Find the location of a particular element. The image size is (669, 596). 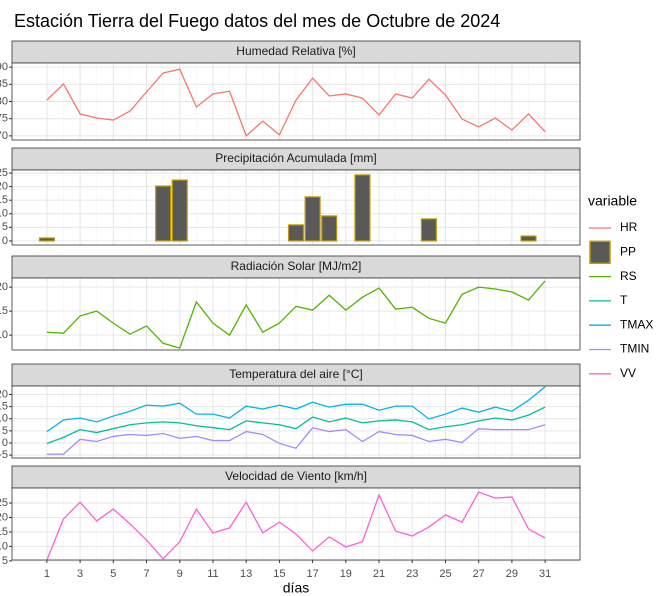

x-tick-label: 23 is located at coordinates (412, 574).